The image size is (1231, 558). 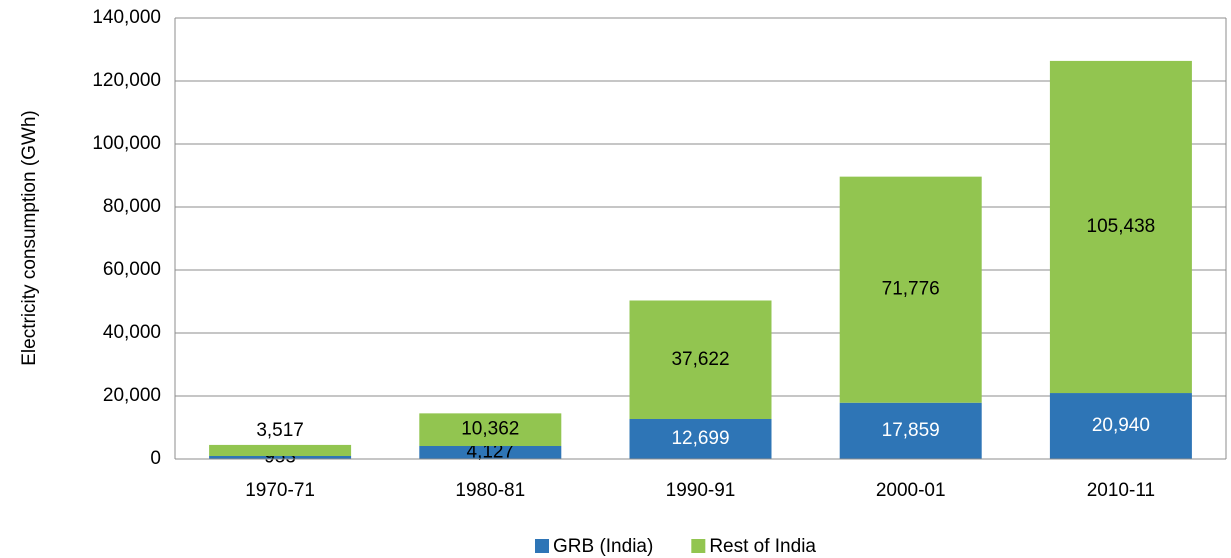 What do you see at coordinates (490, 490) in the screenshot?
I see `x-tick-label: 1980-81` at bounding box center [490, 490].